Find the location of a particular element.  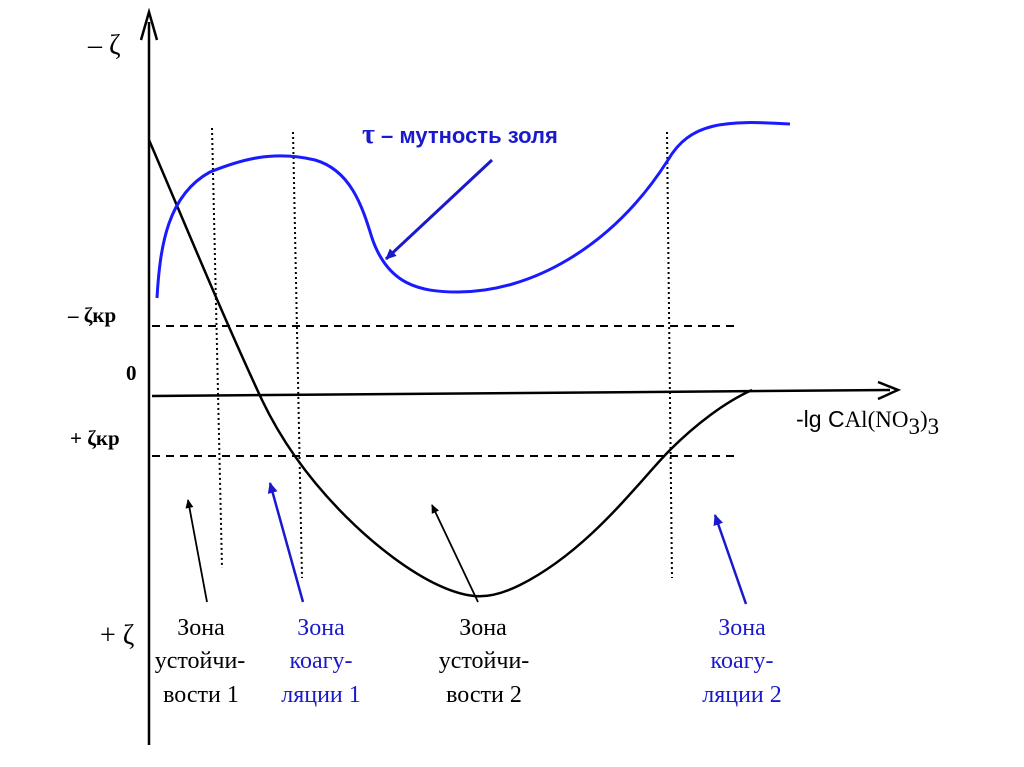

turbidity-curve is located at coordinates (473, 210).